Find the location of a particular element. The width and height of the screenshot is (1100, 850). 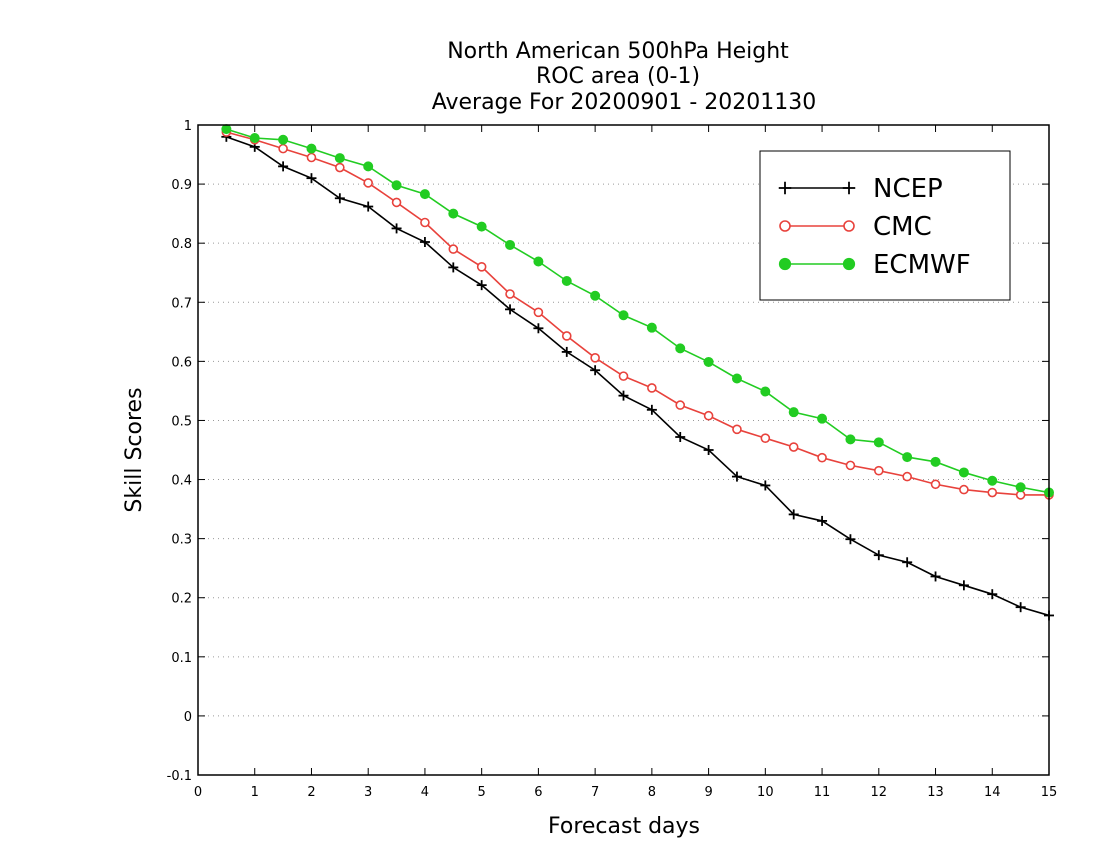

x-tick-label: 14 is located at coordinates (992, 792).